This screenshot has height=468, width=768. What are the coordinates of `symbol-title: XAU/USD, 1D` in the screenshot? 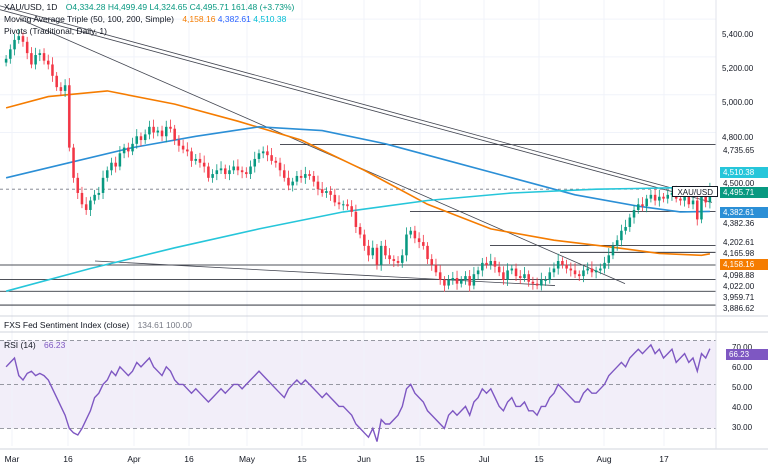 It's located at (31, 7).